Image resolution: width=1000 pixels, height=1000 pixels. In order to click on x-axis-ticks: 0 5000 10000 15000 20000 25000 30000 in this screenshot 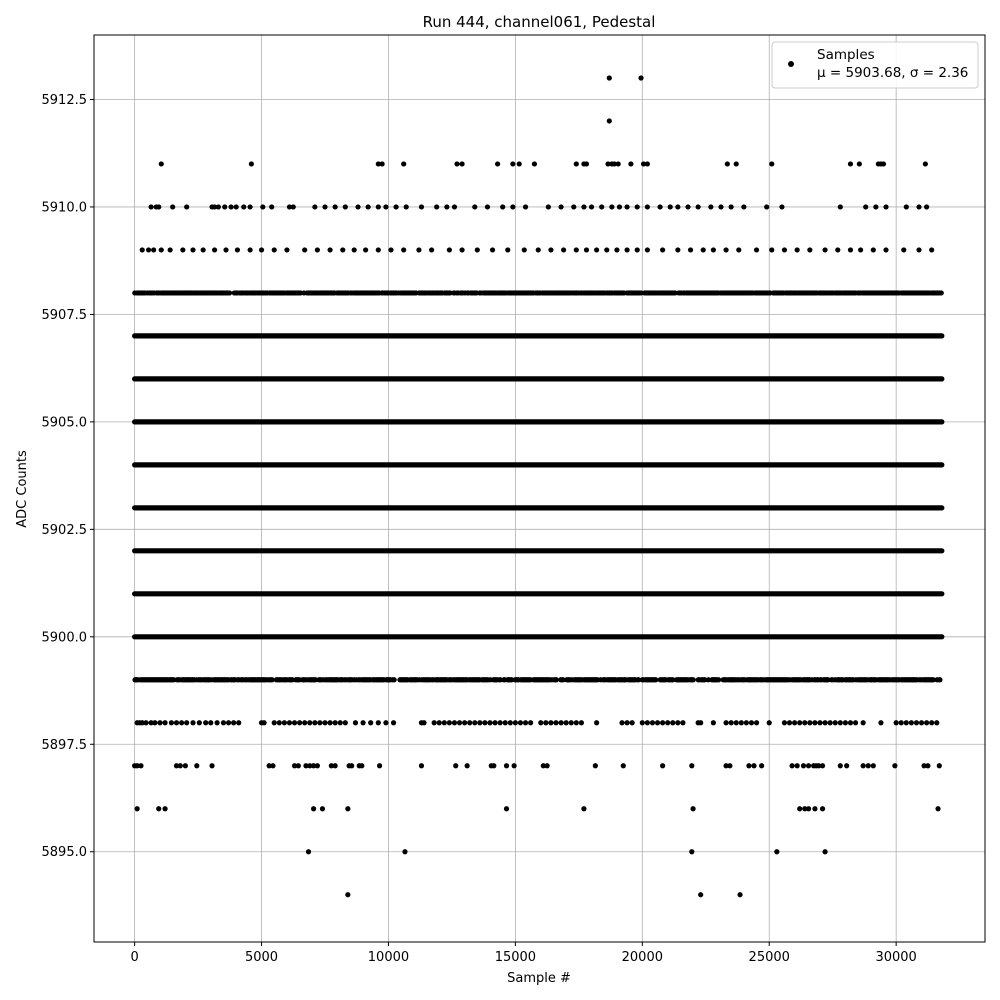, I will do `click(523, 953)`.